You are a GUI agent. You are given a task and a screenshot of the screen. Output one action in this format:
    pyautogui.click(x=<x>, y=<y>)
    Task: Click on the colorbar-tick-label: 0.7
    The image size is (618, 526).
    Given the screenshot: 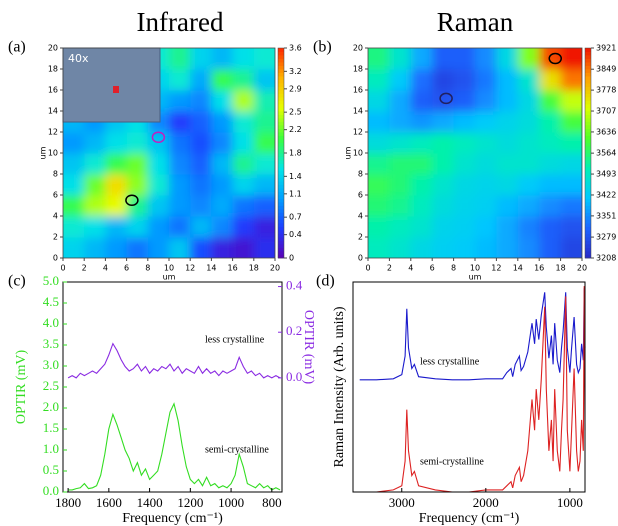 What is the action you would take?
    pyautogui.click(x=295, y=217)
    